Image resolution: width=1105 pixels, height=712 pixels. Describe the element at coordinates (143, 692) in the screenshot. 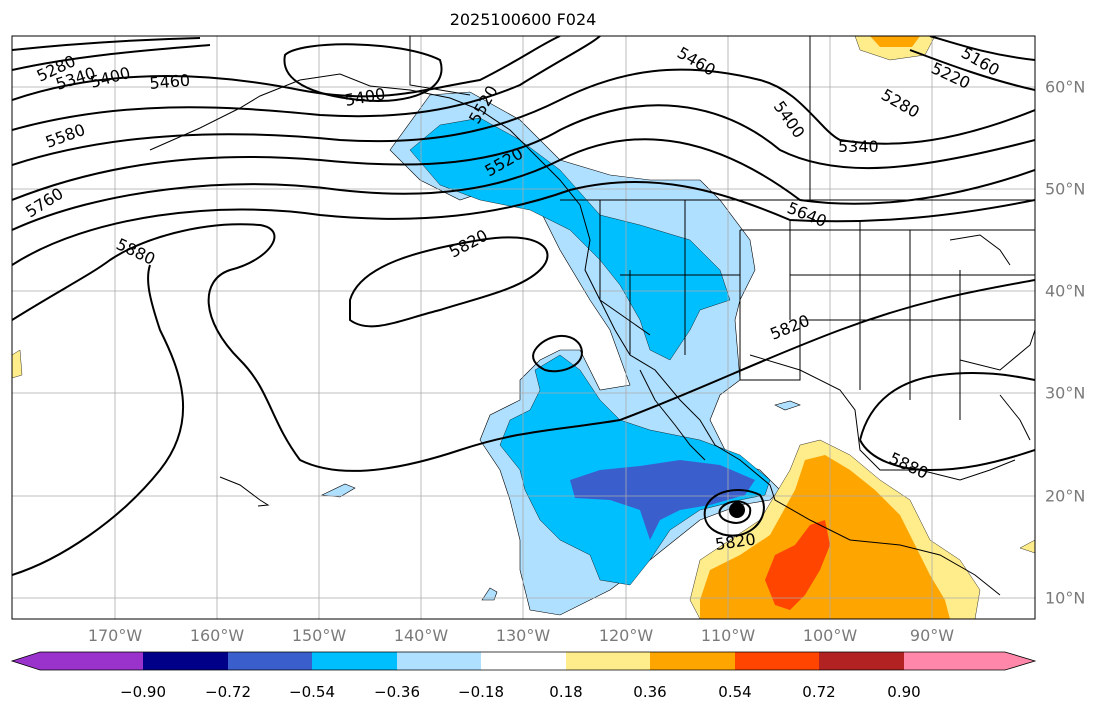

I see `colorbar-tick-label: −0.90` at that location.